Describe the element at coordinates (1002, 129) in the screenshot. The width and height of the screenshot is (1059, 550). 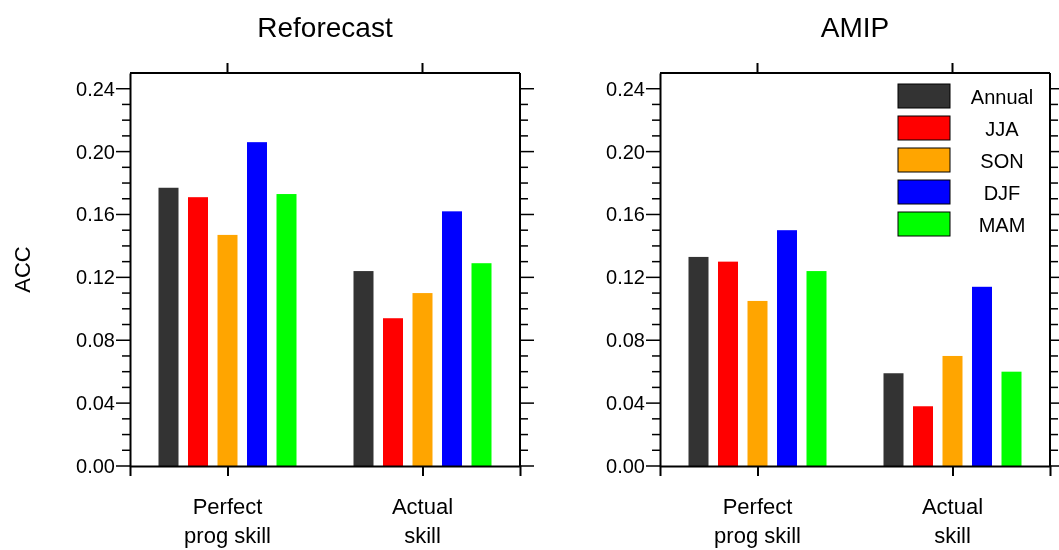
I see `legend-label: JJA` at that location.